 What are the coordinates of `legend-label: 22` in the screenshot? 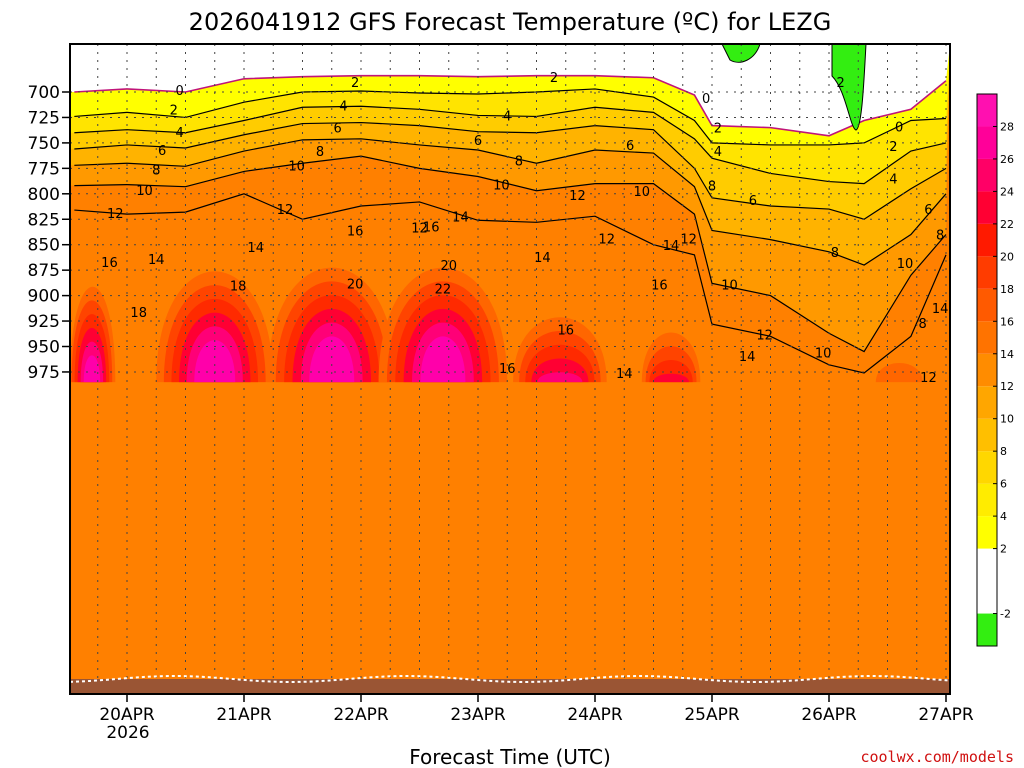 It's located at (1007, 224).